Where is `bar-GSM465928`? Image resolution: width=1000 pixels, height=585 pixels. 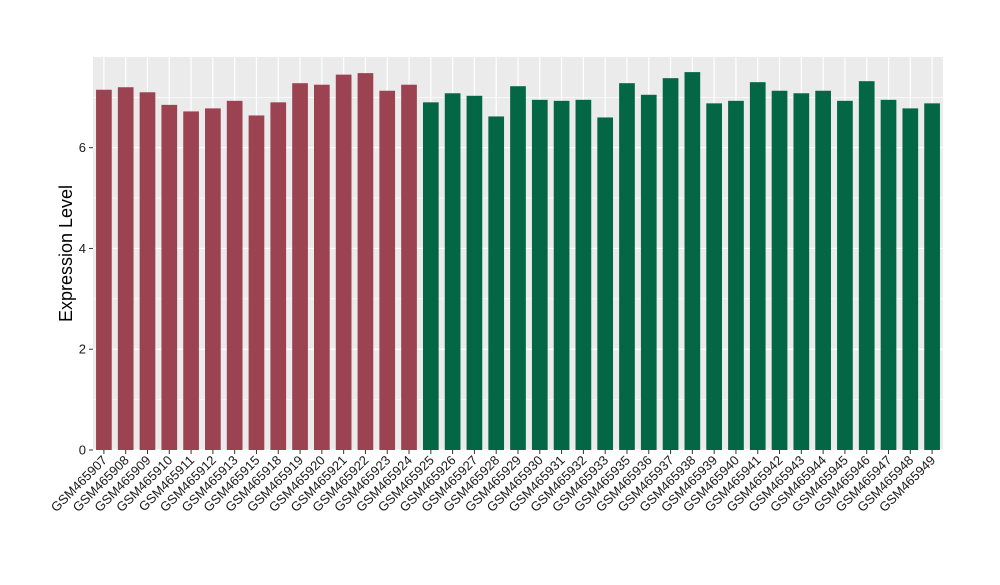
bar-GSM465928 is located at coordinates (496, 283).